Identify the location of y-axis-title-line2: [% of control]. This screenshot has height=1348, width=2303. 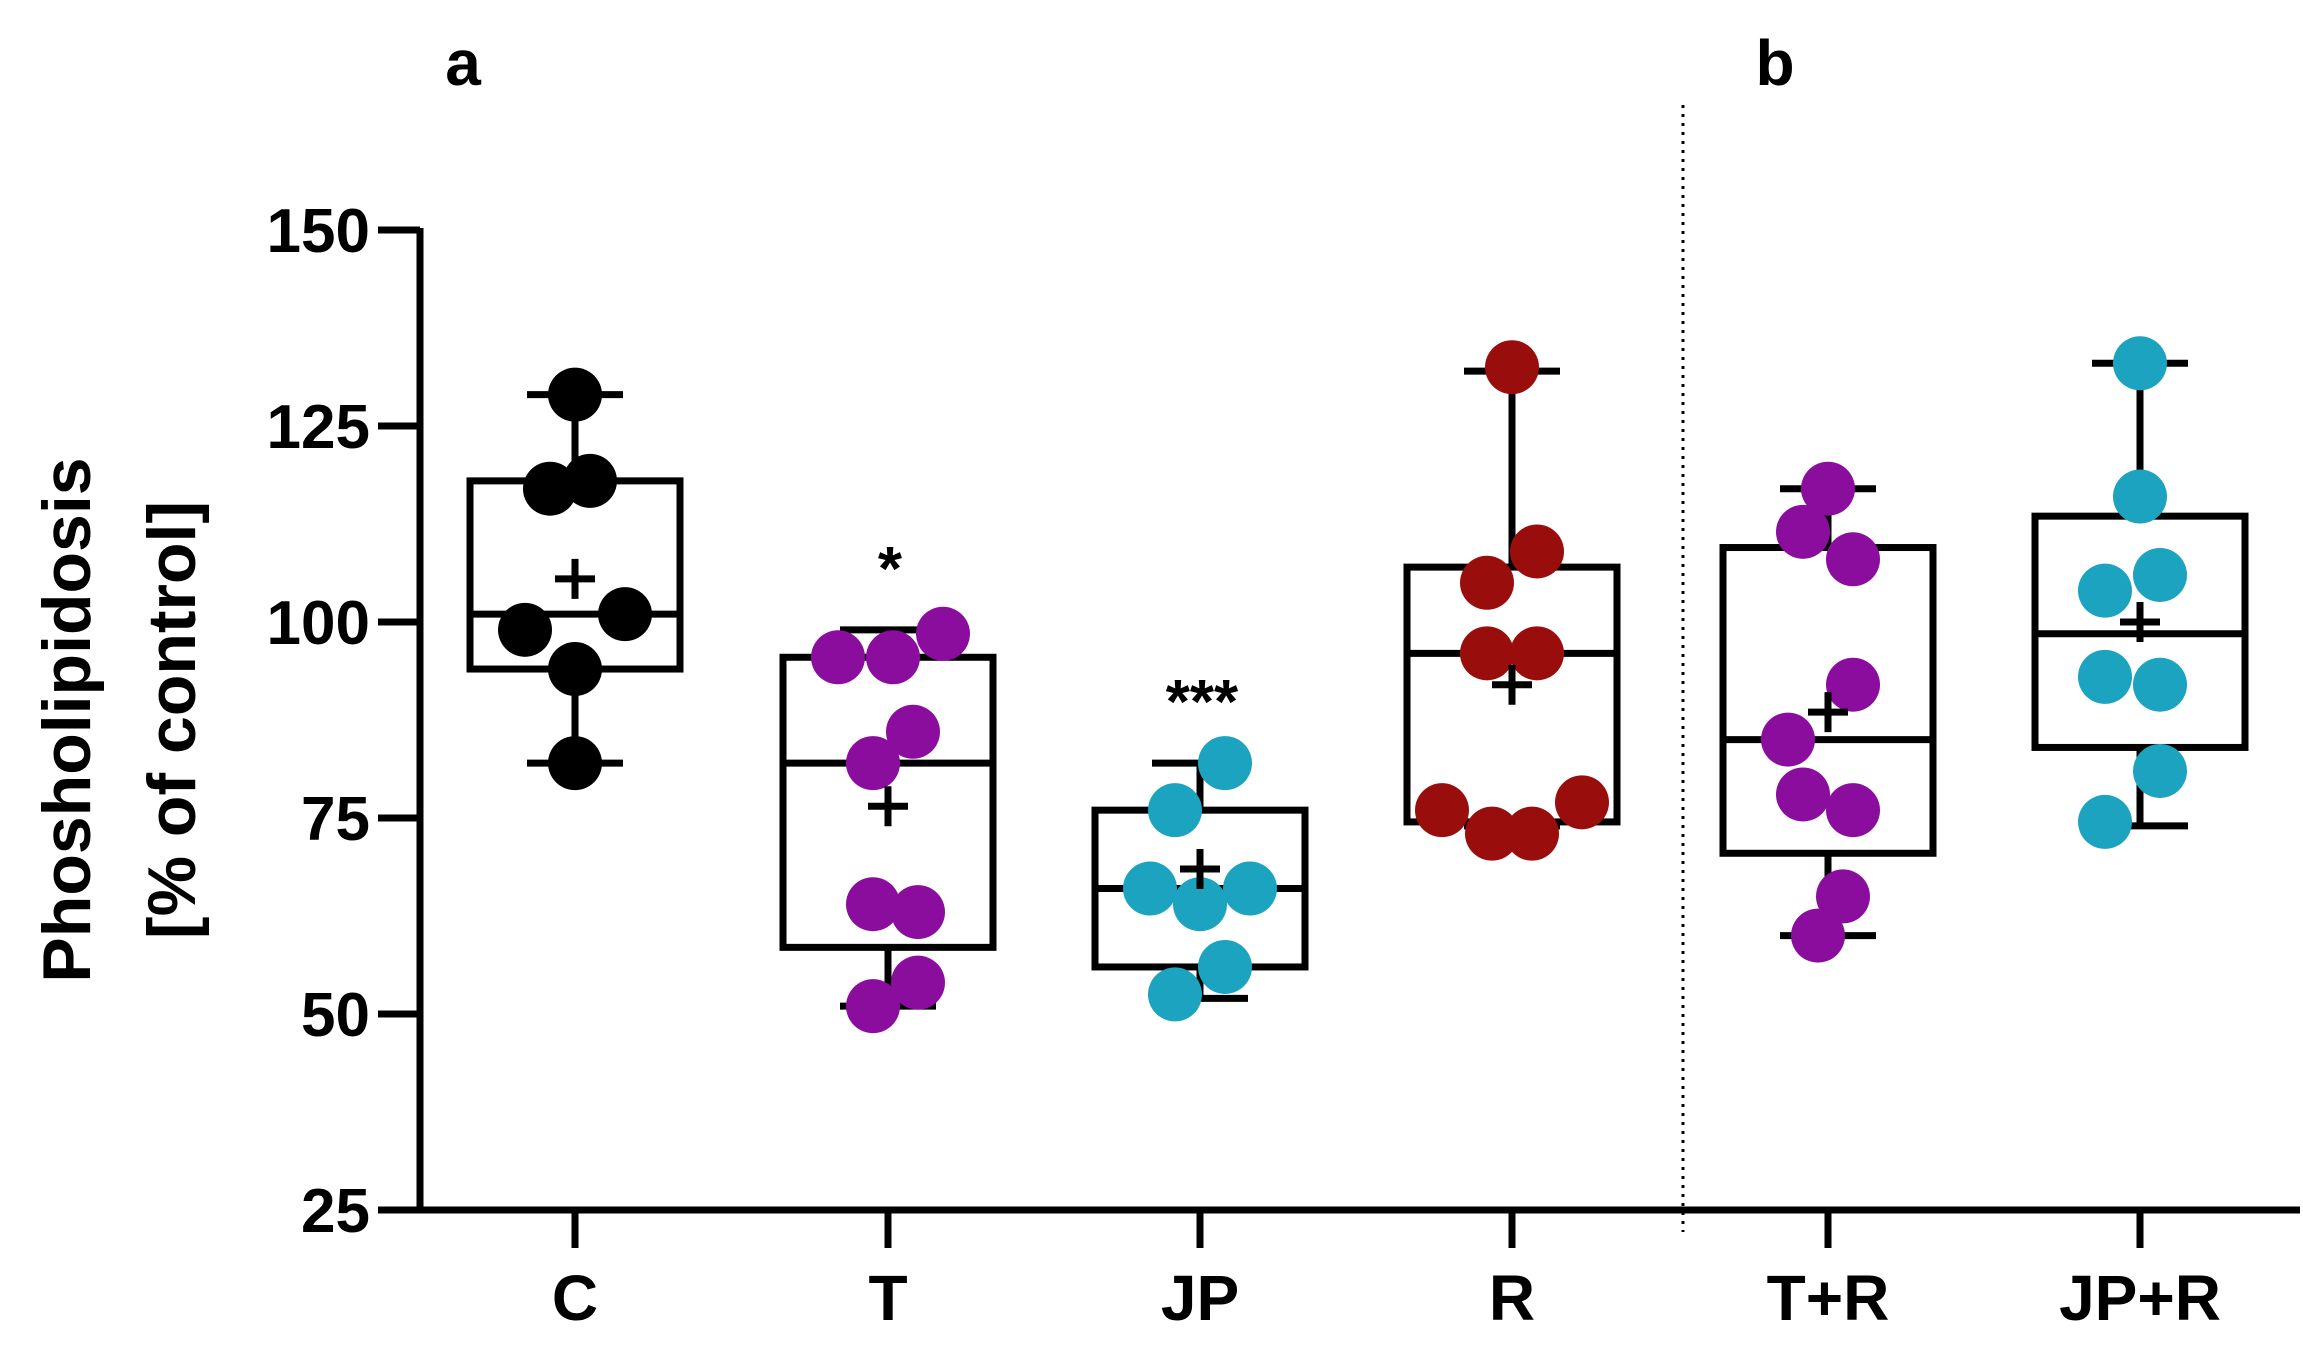
(172, 720).